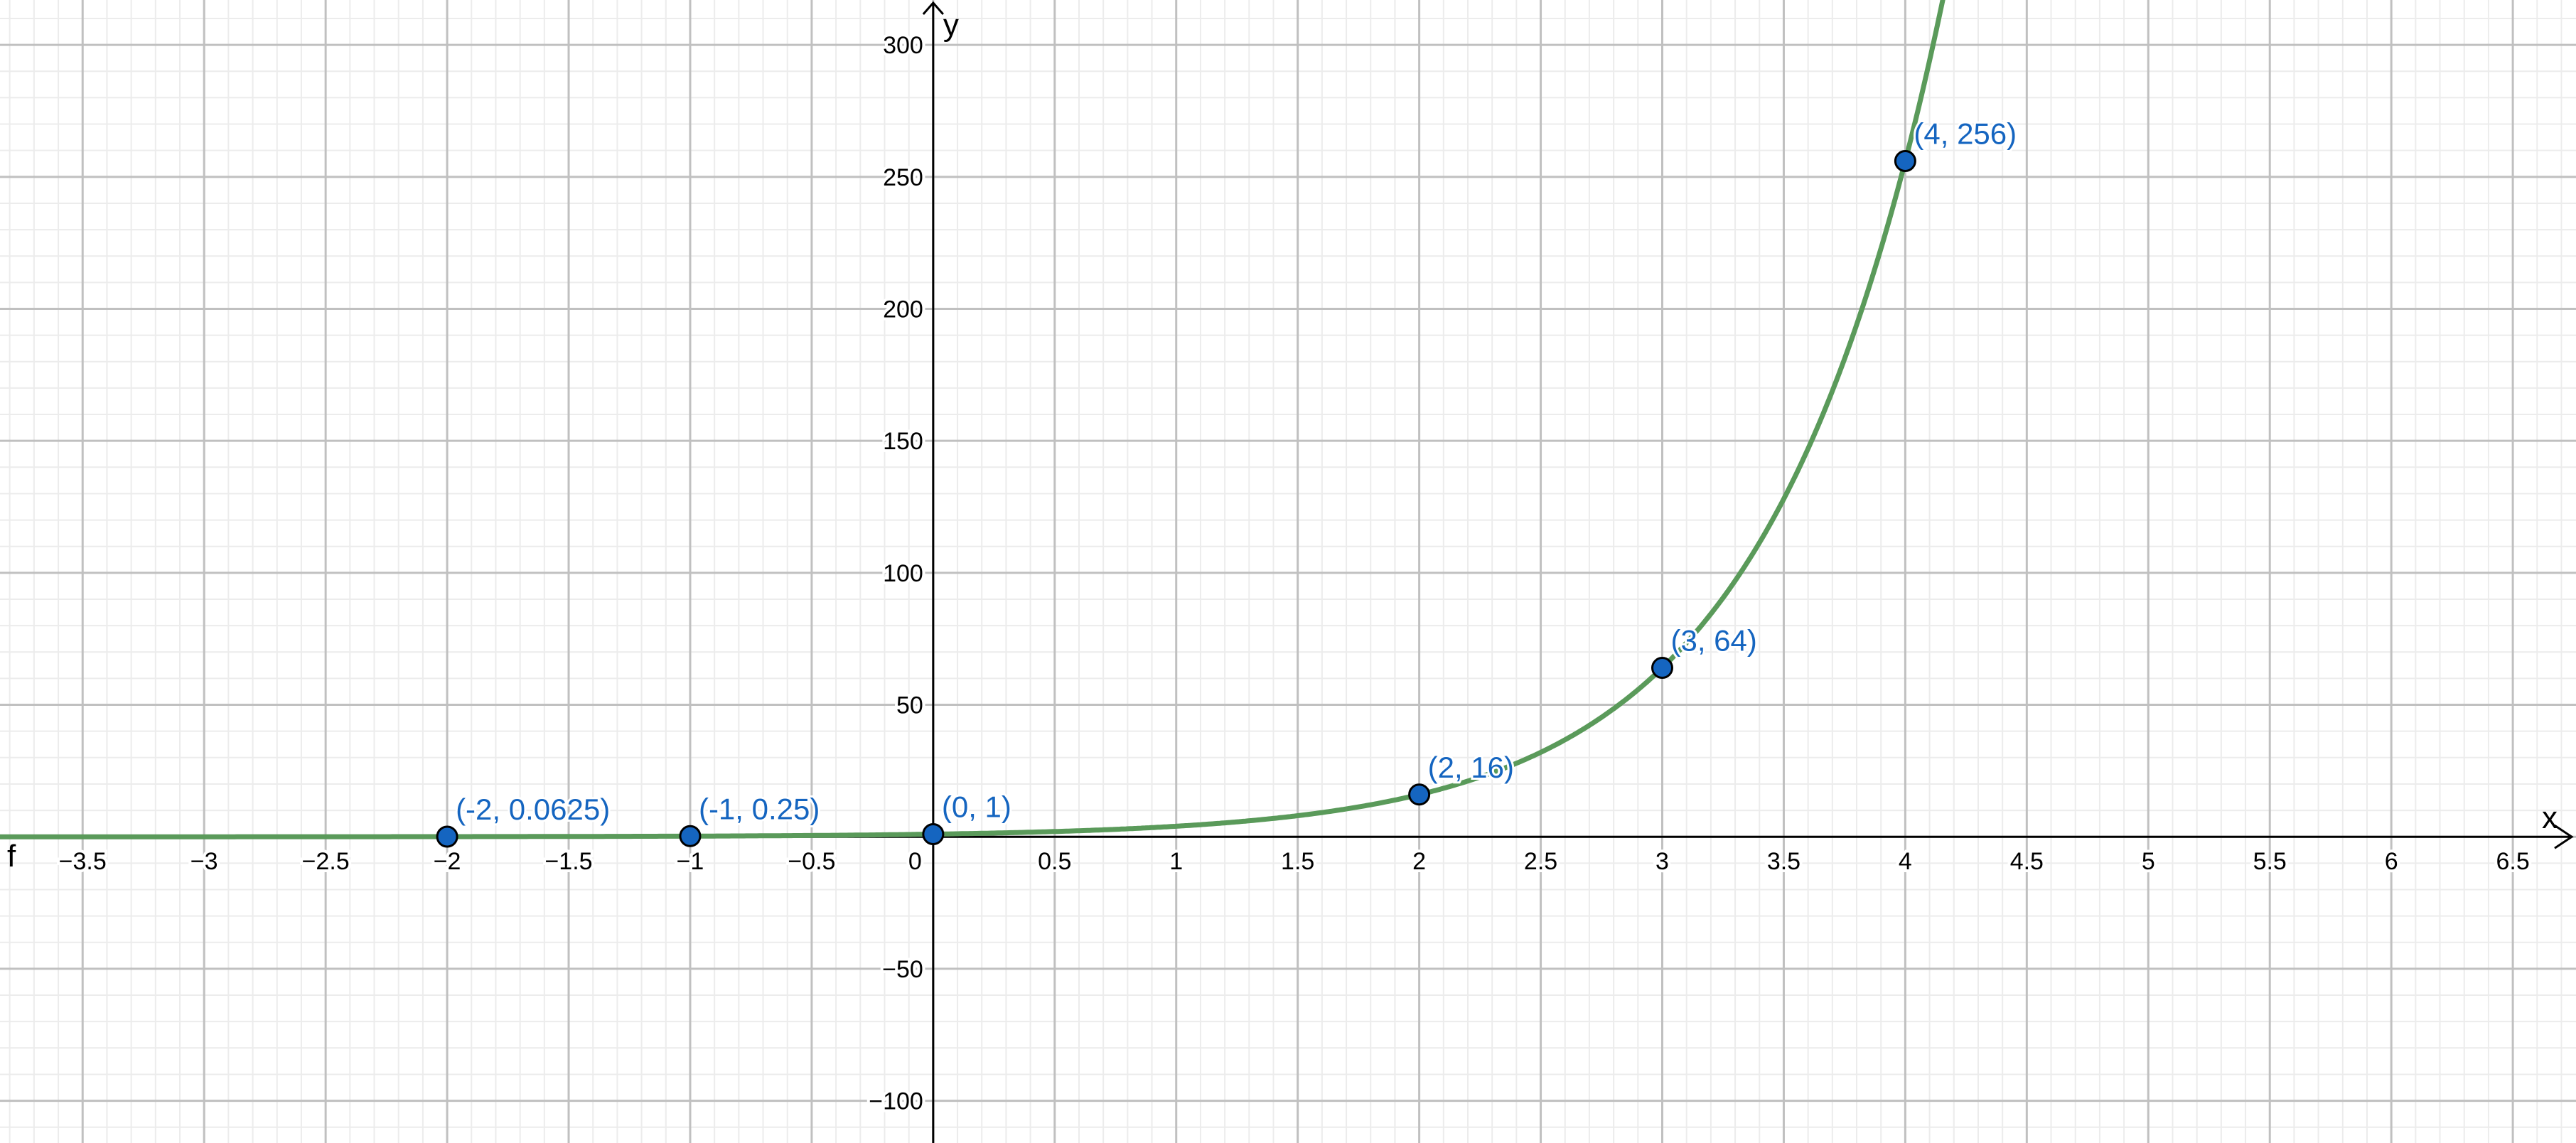  What do you see at coordinates (2550, 817) in the screenshot?
I see `x-axis-label: x` at bounding box center [2550, 817].